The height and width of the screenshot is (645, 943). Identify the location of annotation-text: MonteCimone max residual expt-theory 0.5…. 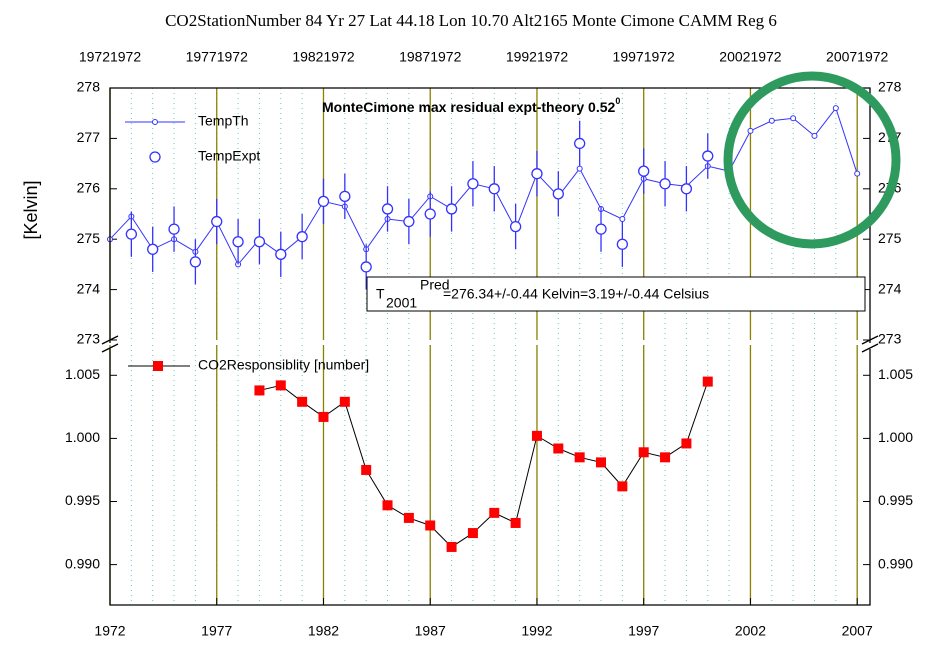
(469, 107).